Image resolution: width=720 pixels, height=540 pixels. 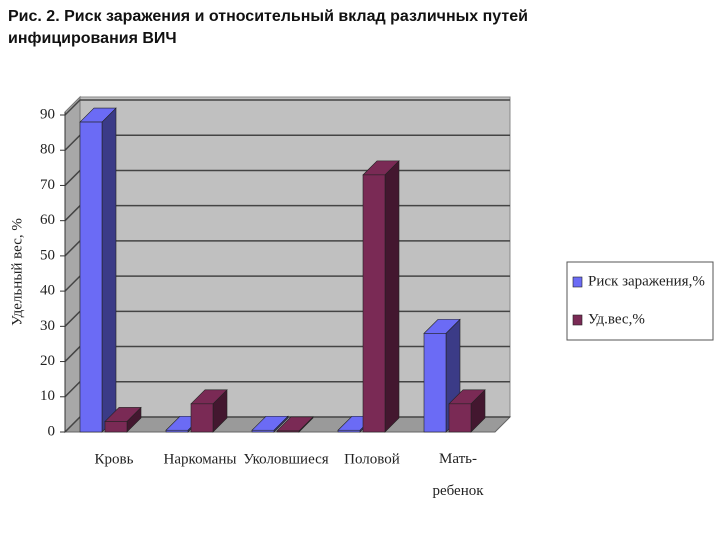 I want to click on y-axis-label: Удельный вес, %, so click(x=17, y=272).